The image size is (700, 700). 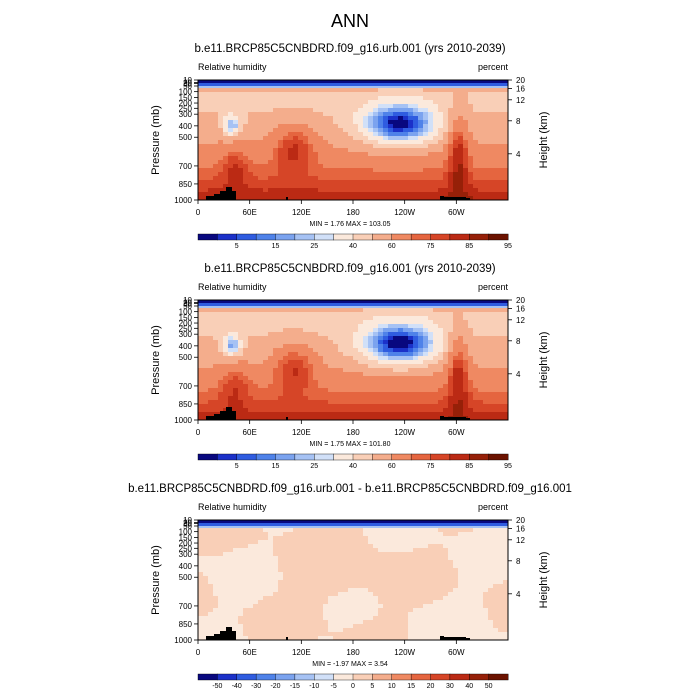 What do you see at coordinates (456, 432) in the screenshot?
I see `x-tick-label: 60W` at bounding box center [456, 432].